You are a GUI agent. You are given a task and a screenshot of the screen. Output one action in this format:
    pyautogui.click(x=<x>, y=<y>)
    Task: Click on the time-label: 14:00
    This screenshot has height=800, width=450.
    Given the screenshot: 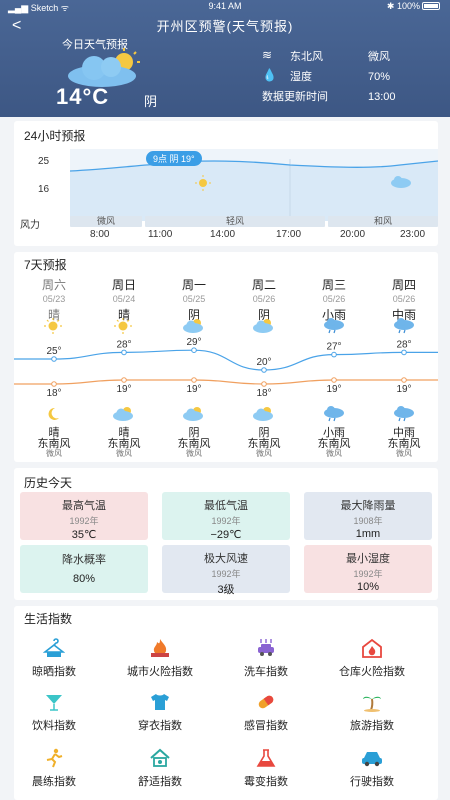 What is the action you would take?
    pyautogui.click(x=223, y=234)
    